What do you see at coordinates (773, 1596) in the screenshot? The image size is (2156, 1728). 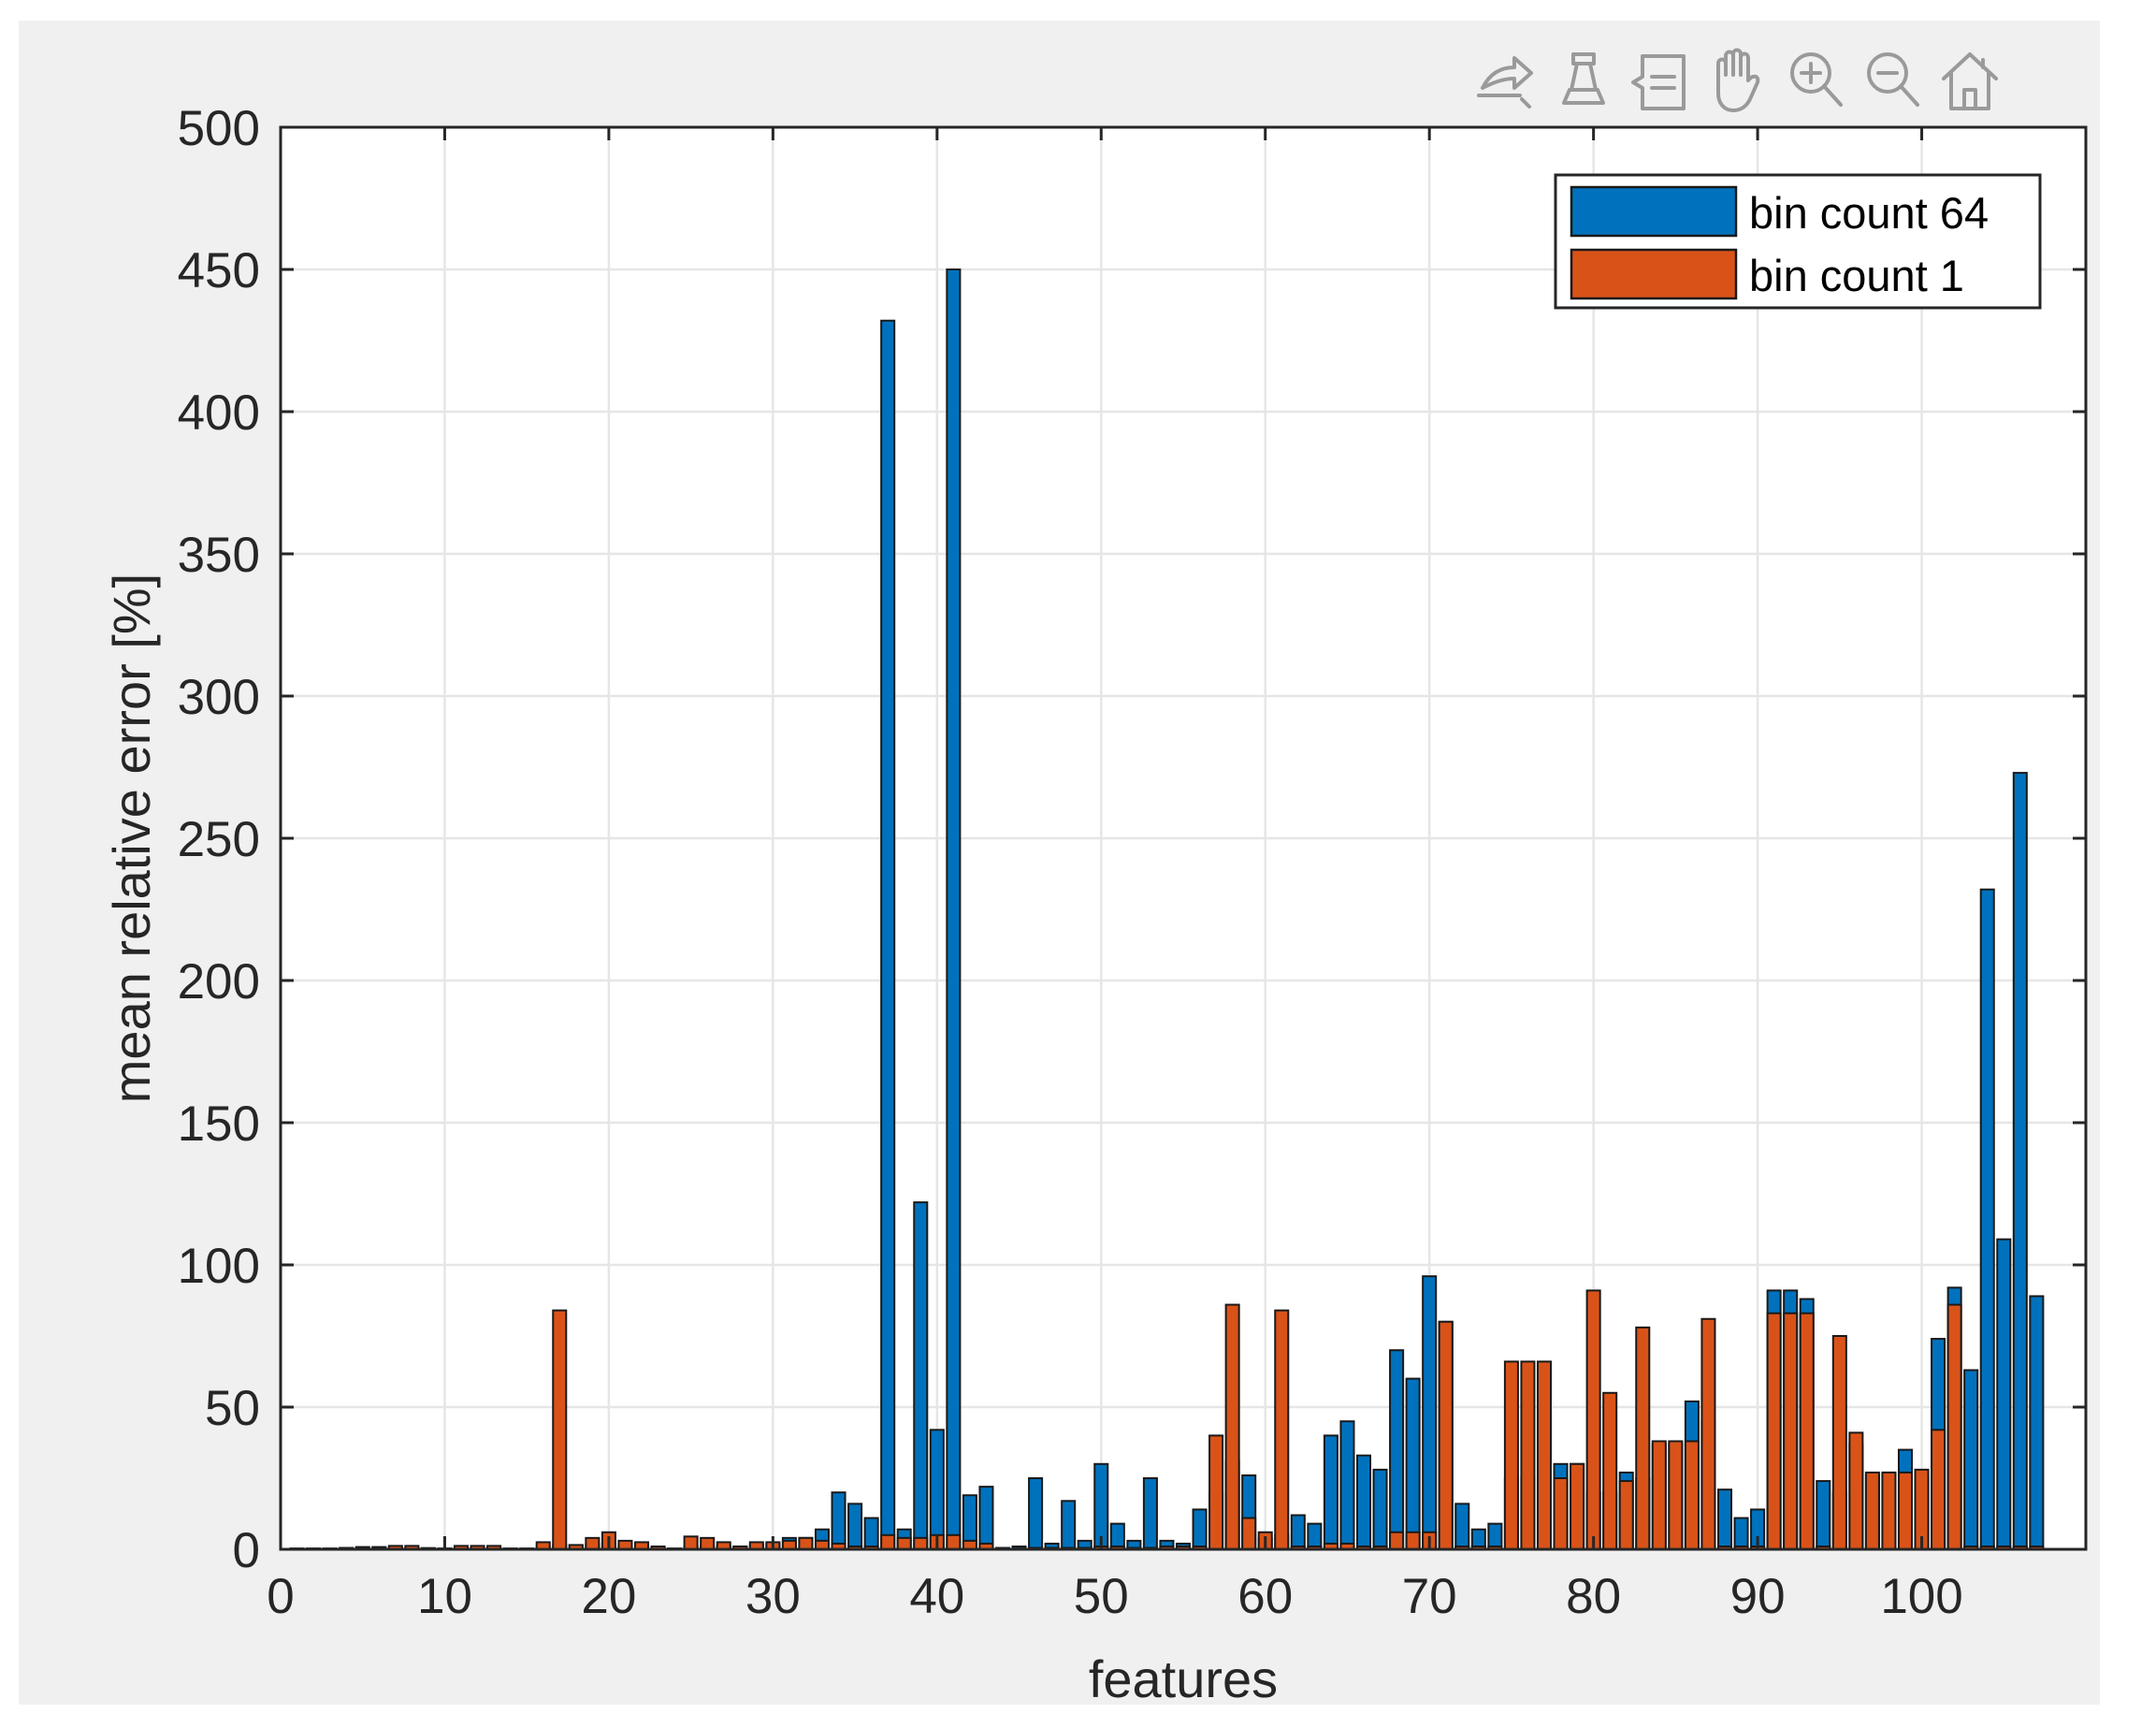 I see `x-tick-label: 30` at bounding box center [773, 1596].